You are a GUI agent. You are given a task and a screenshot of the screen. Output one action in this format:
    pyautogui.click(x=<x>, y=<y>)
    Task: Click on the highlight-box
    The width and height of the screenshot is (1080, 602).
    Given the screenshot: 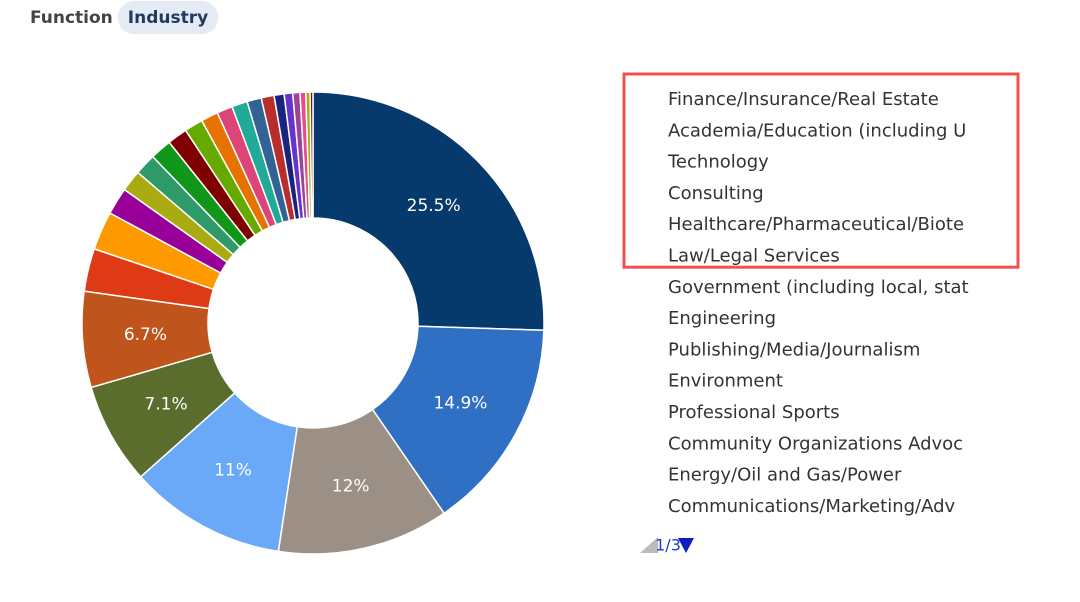 What is the action you would take?
    pyautogui.click(x=821, y=170)
    